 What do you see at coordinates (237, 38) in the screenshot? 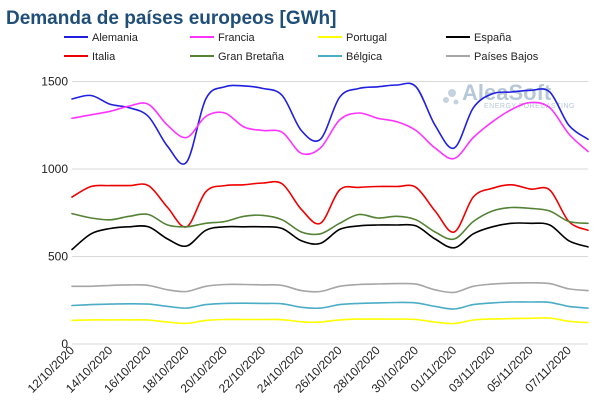
I see `legend-label-francia: Francia` at bounding box center [237, 38].